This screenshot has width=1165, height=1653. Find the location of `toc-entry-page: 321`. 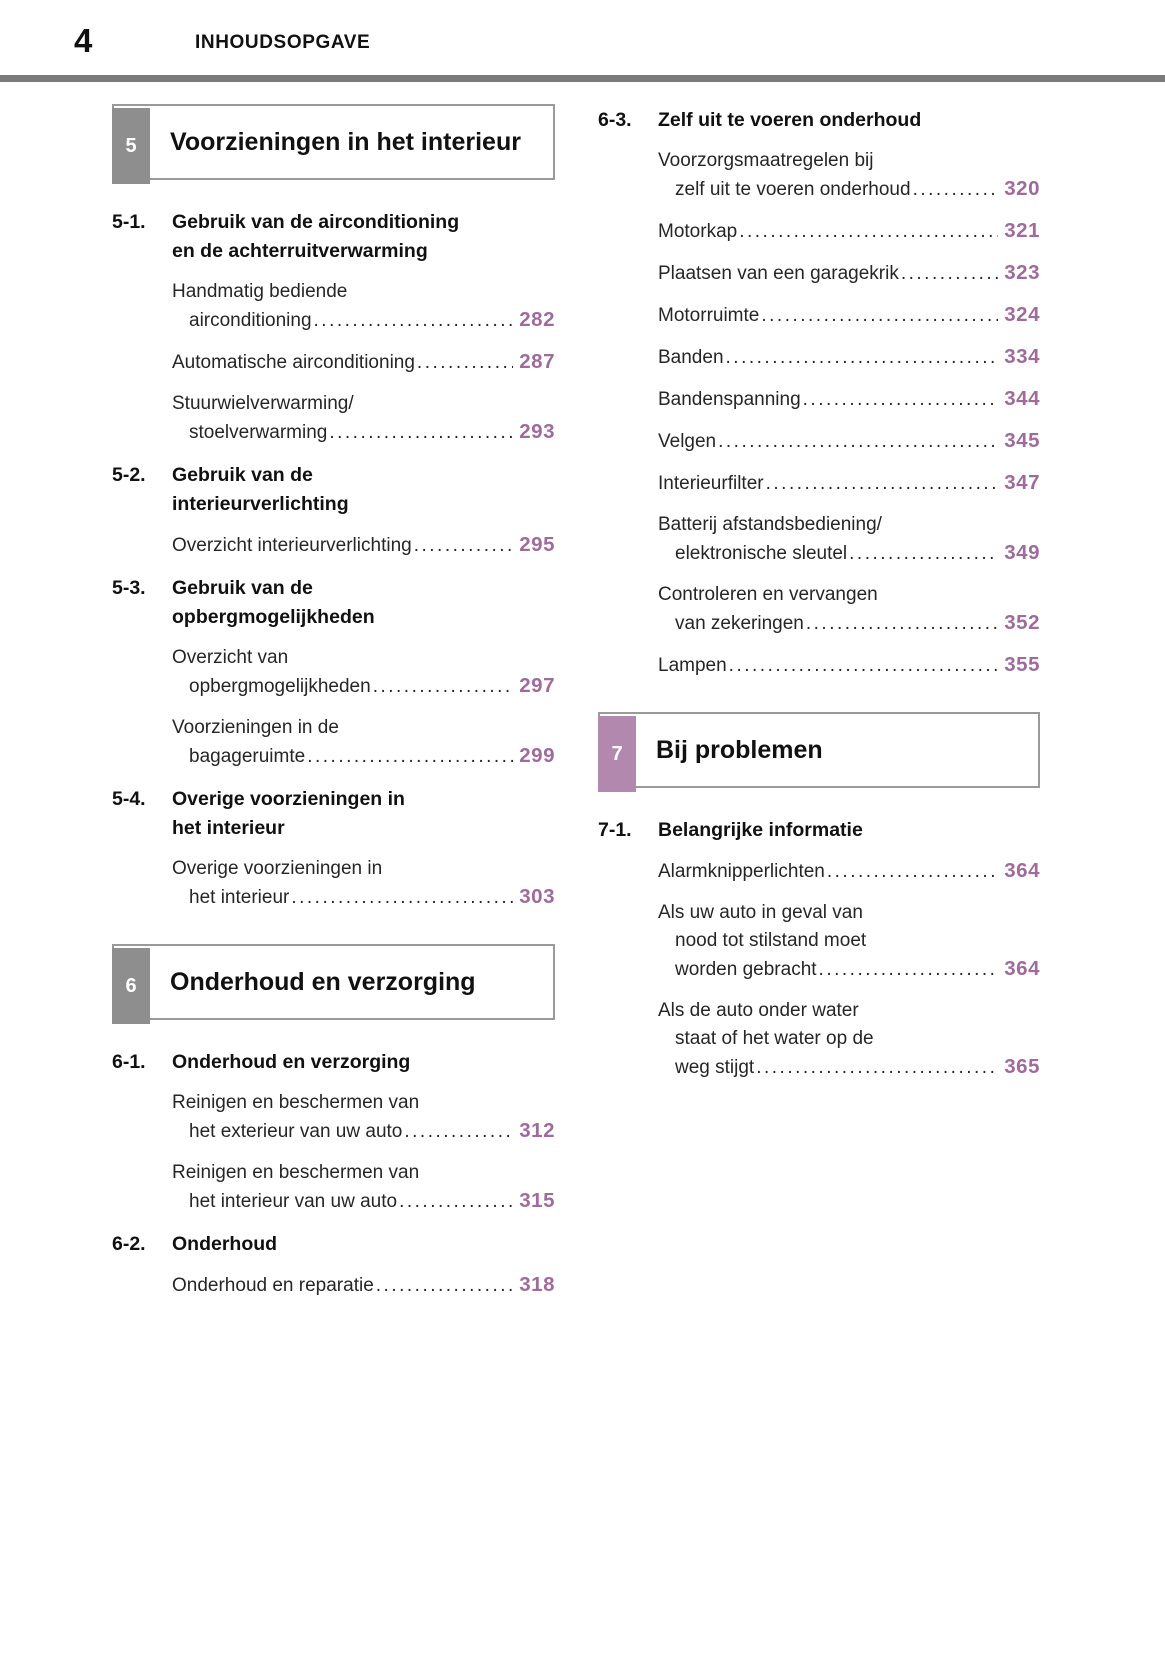

toc-entry-page: 321 is located at coordinates (1022, 230).